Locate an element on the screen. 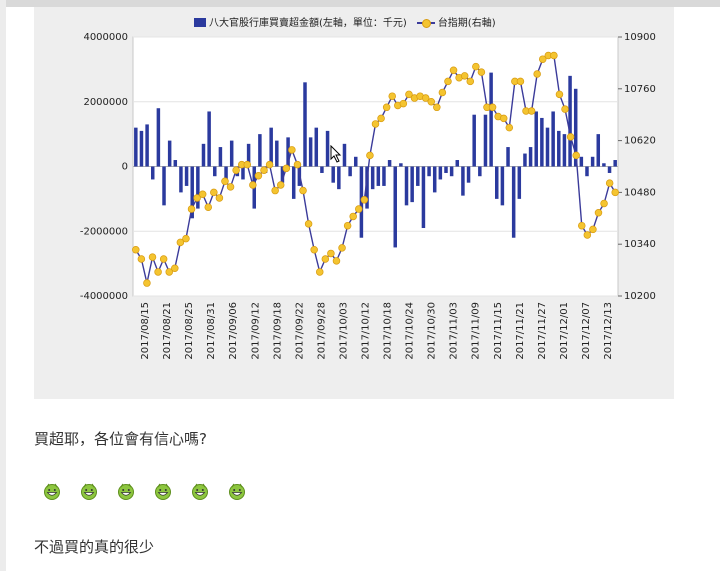 This screenshot has width=720, height=571. x-tick-label: 2017/09/18 is located at coordinates (277, 331).